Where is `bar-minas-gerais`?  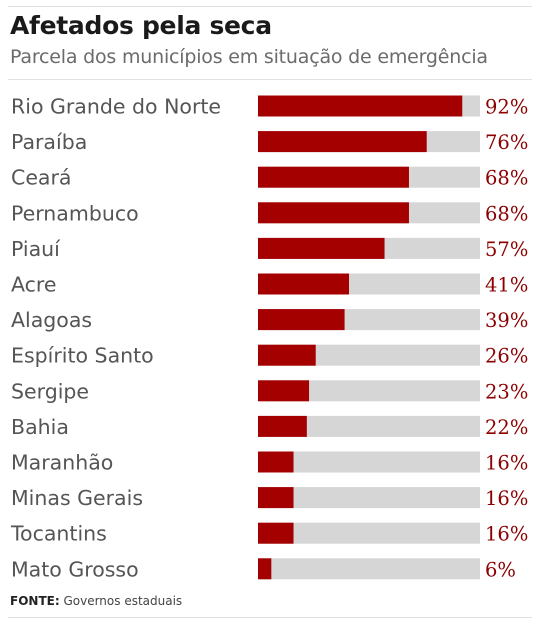 bar-minas-gerais is located at coordinates (276, 498).